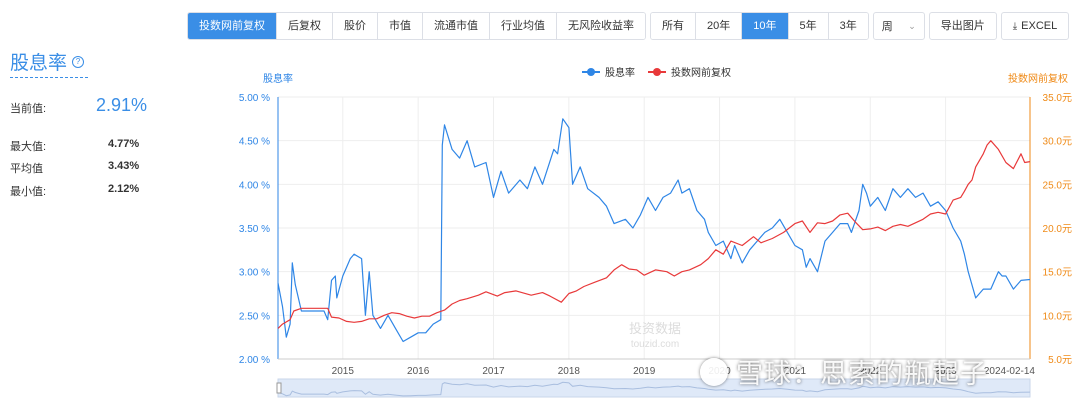 The image size is (1080, 416). I want to click on chart-watermark-url: touzid.com, so click(655, 344).